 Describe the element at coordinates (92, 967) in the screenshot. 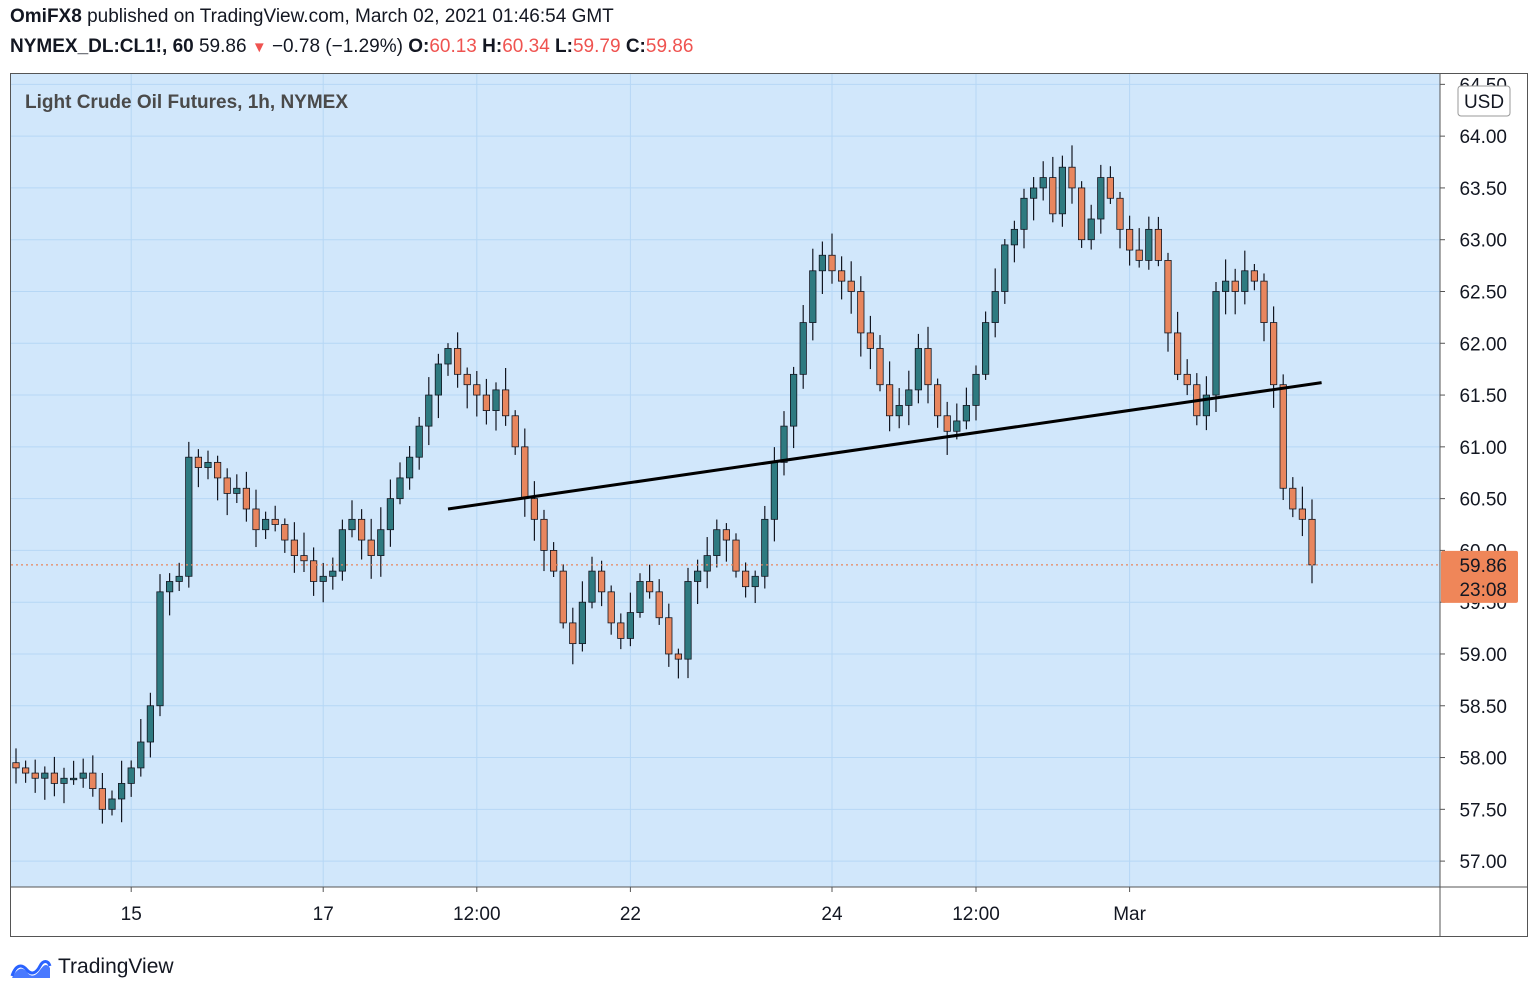

I see `tradingview-logo: TradingView` at that location.